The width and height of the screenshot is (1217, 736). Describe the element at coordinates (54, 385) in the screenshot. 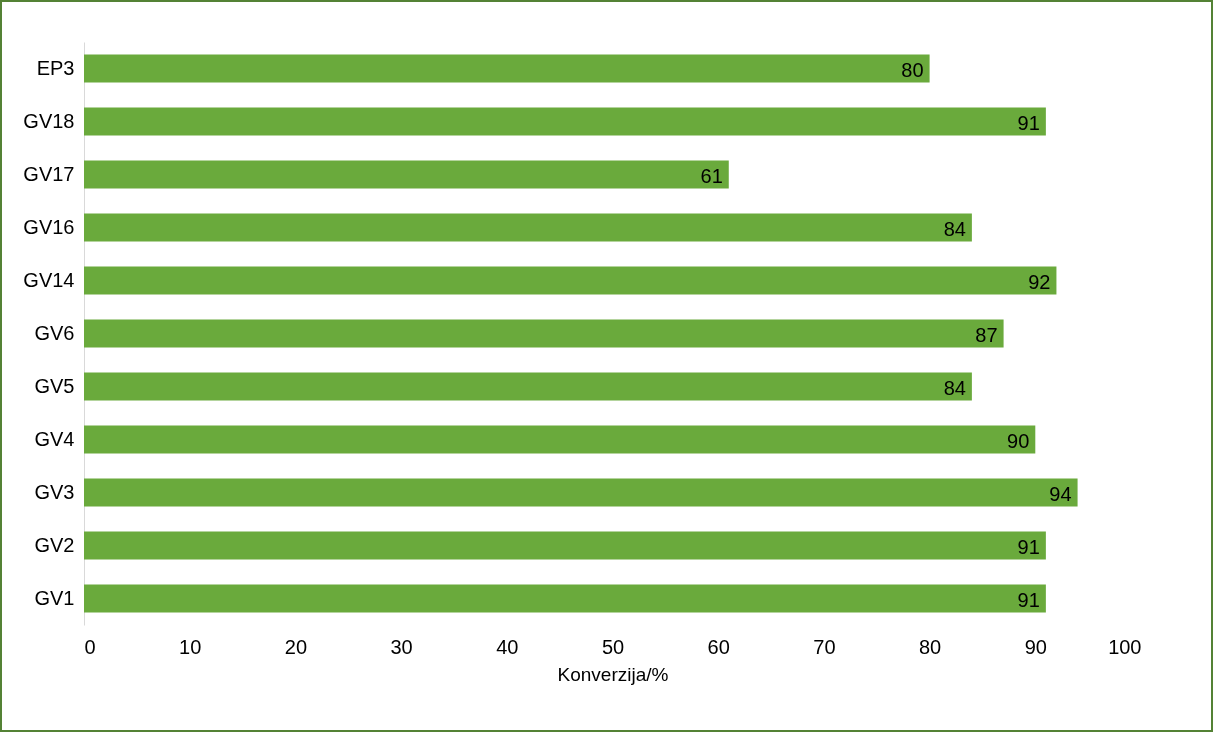

I see `y-tick-label: GV5` at that location.